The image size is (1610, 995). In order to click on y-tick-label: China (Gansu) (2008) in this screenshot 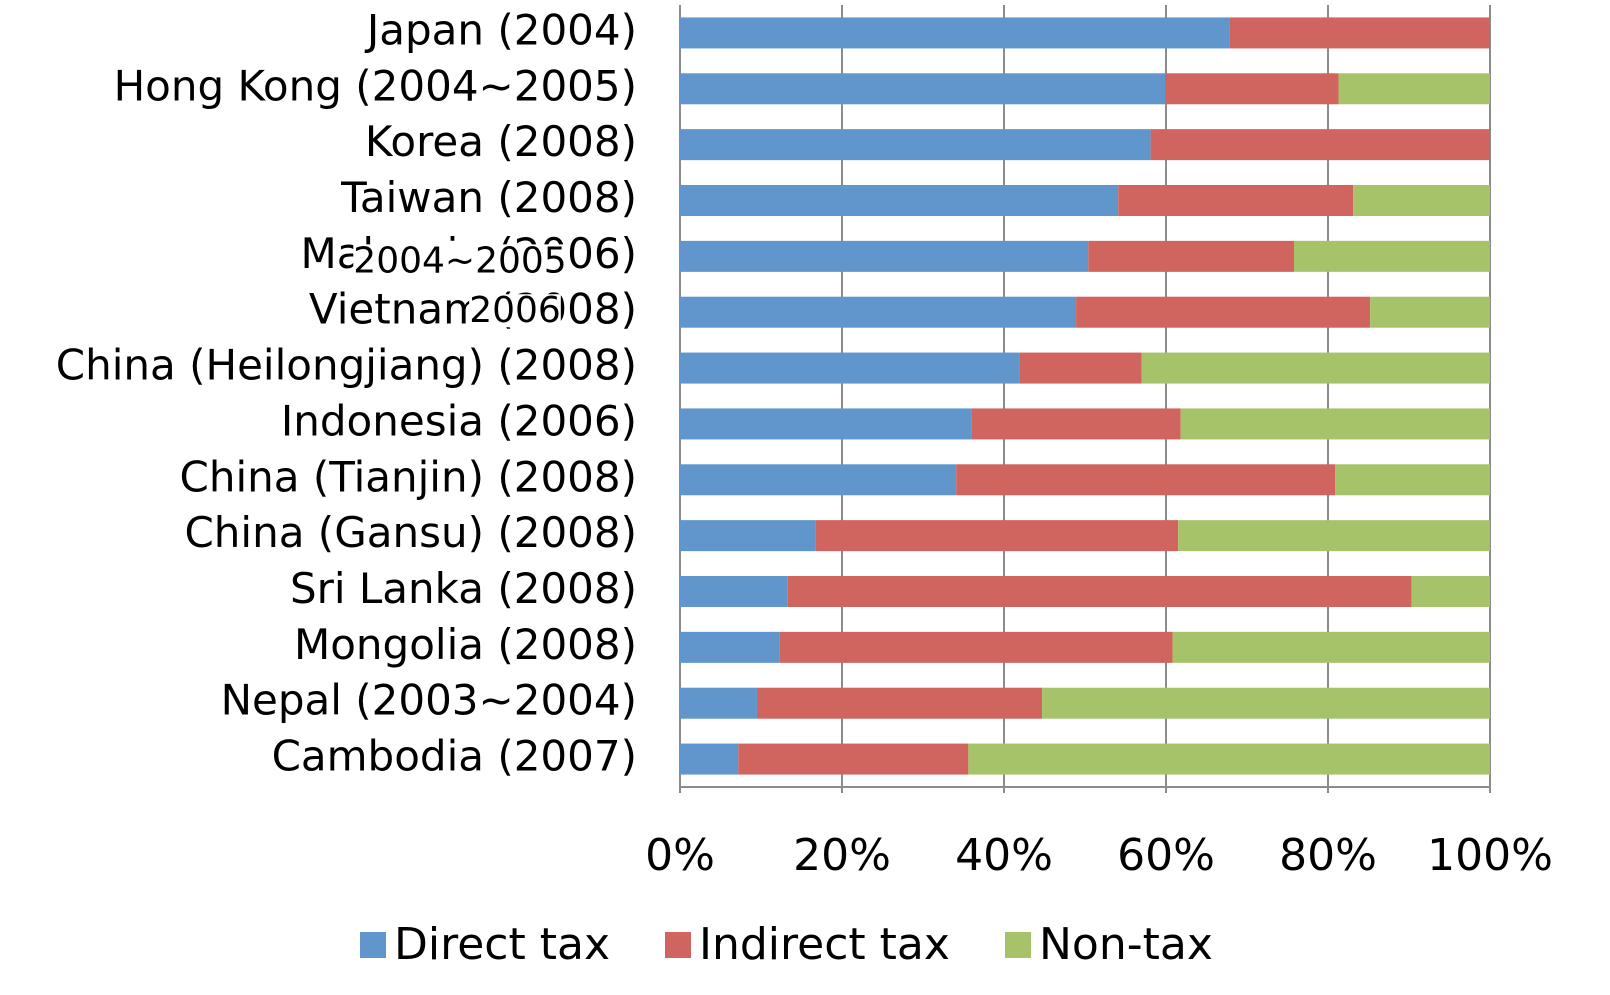, I will do `click(410, 532)`.